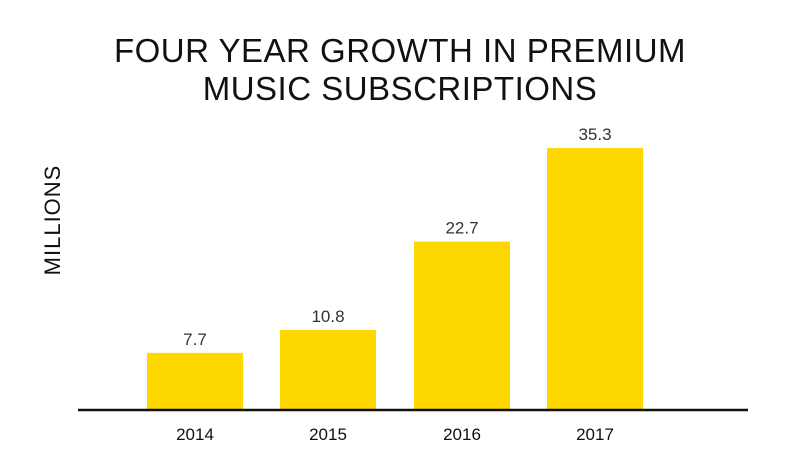 This screenshot has width=800, height=466. I want to click on x-tick-label-2015: 2015, so click(328, 434).